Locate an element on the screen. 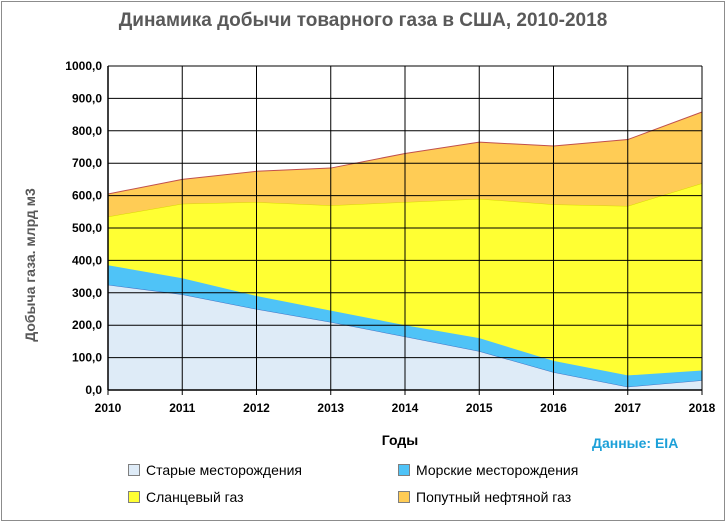 The width and height of the screenshot is (726, 522). legend-item-offshore: Морские месторождения is located at coordinates (488, 470).